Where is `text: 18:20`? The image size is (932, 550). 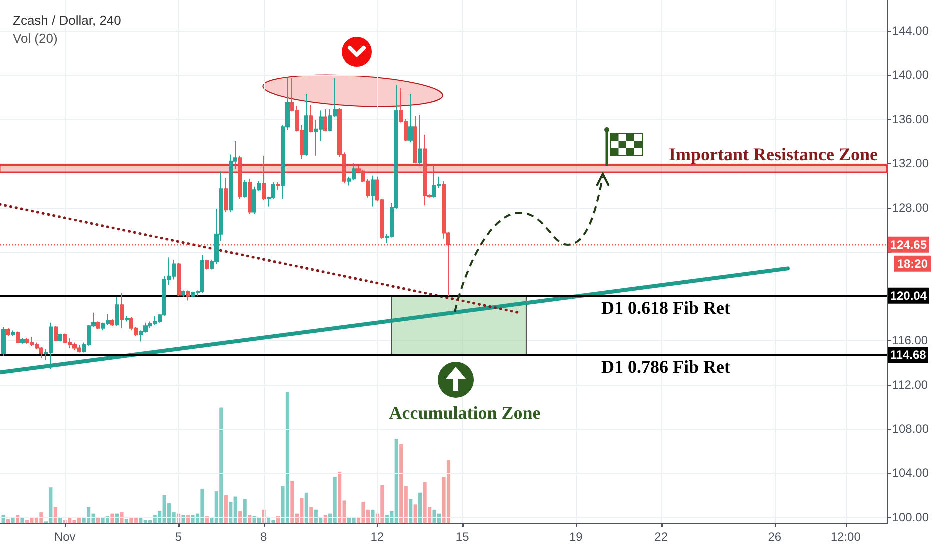 text: 18:20 is located at coordinates (912, 263).